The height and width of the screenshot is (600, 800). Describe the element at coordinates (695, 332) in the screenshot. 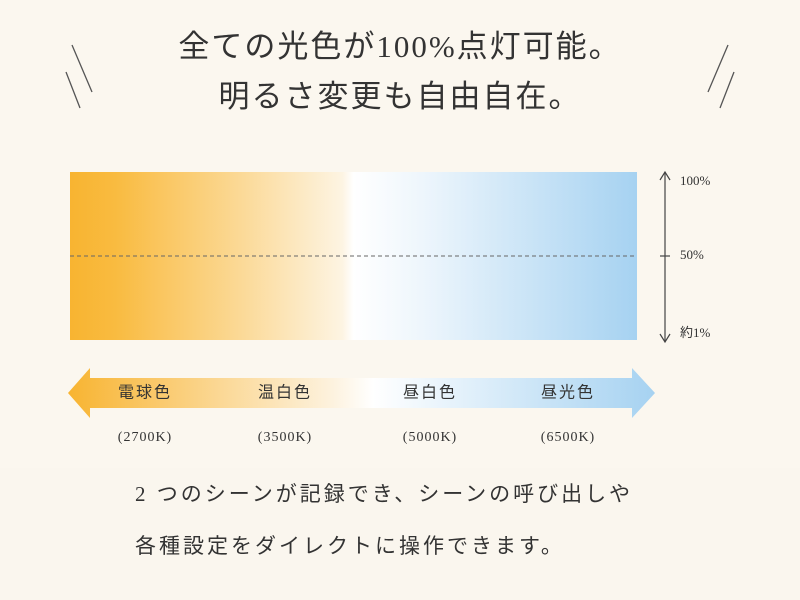

I see `scale-label: 約1%` at that location.